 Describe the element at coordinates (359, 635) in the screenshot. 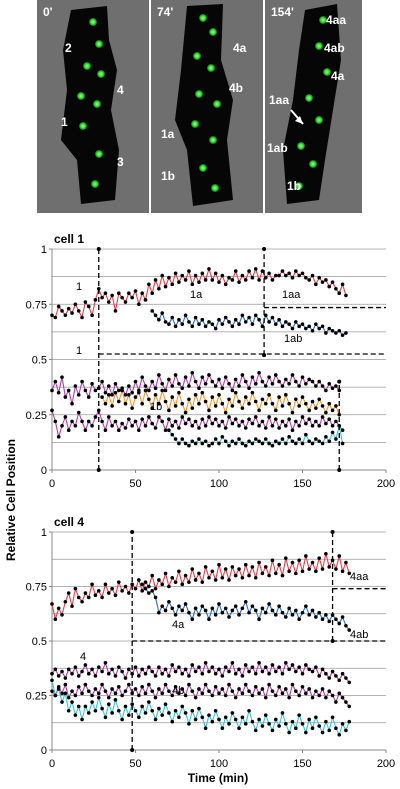

I see `lineage-annotation: 4ab` at that location.